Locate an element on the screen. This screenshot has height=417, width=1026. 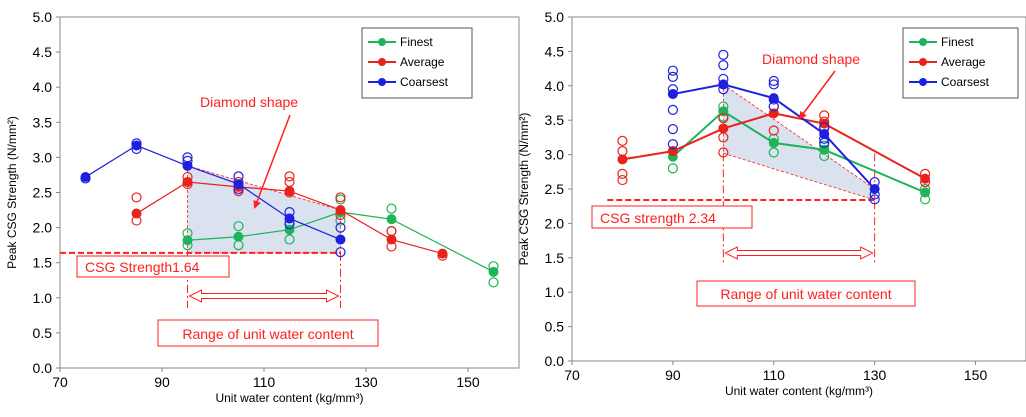
y-tick-label: 5.0 is located at coordinates (43, 17).